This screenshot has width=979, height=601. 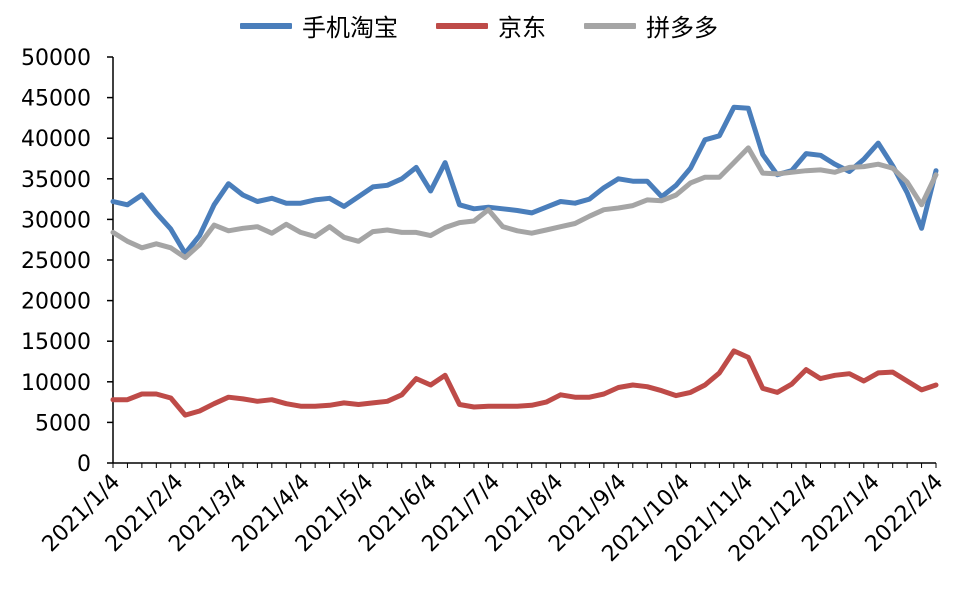 What do you see at coordinates (56, 99) in the screenshot?
I see `y-tick-label: 45000` at bounding box center [56, 99].